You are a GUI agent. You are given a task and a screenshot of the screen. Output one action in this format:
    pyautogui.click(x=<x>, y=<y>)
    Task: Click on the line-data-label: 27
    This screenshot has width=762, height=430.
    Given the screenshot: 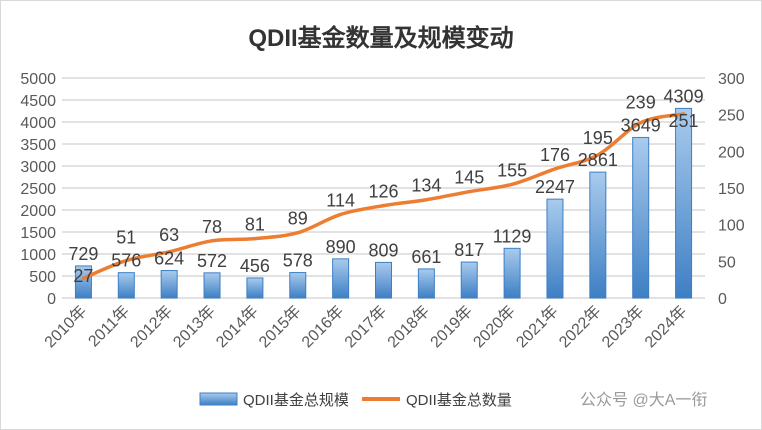 What is the action you would take?
    pyautogui.click(x=83, y=276)
    